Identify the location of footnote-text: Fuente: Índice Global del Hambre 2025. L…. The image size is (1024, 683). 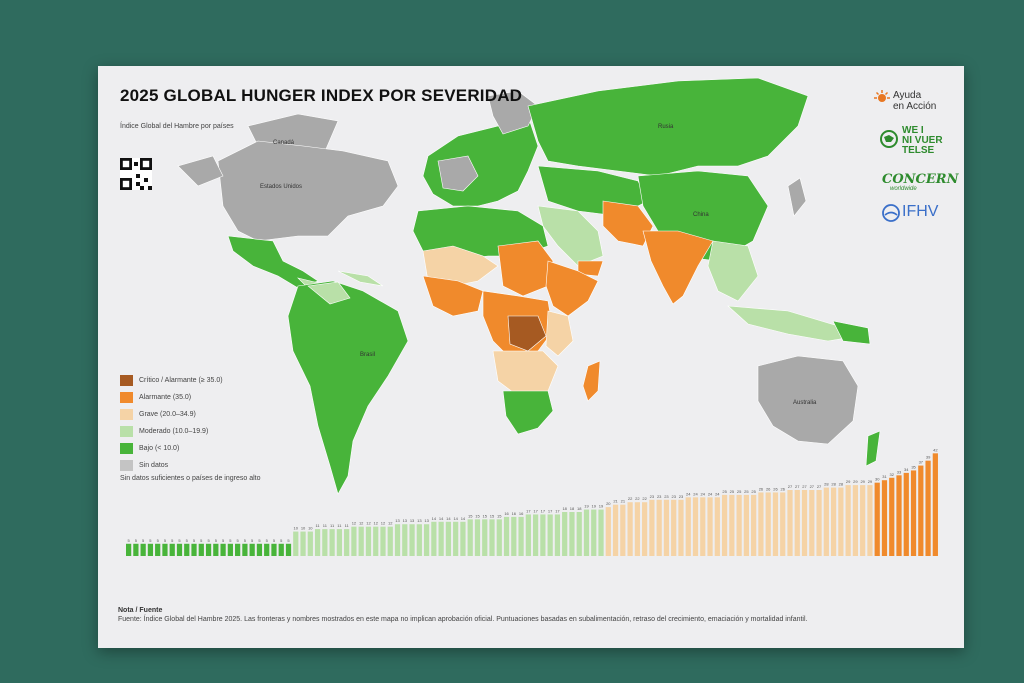
(463, 619).